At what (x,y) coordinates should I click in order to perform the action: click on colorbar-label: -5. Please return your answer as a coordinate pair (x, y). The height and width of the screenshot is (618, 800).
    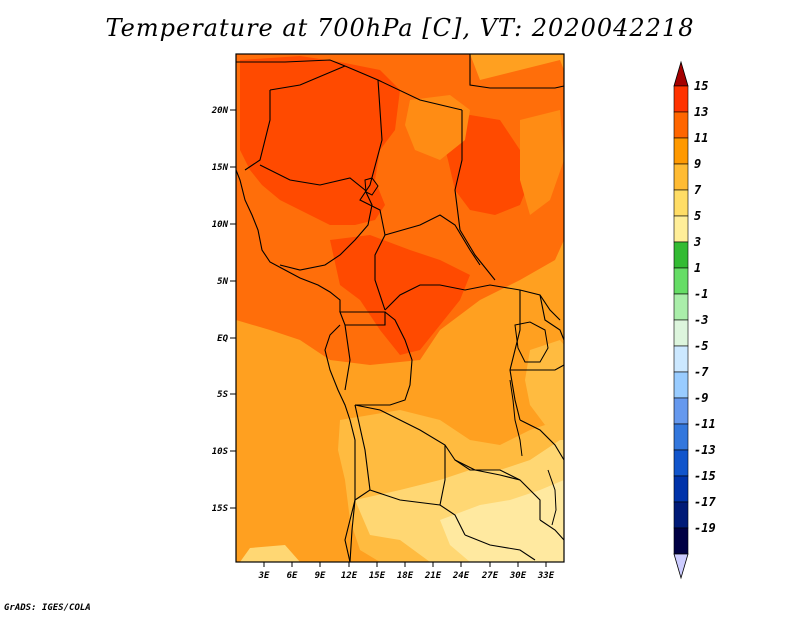
    Looking at the image, I should click on (701, 346).